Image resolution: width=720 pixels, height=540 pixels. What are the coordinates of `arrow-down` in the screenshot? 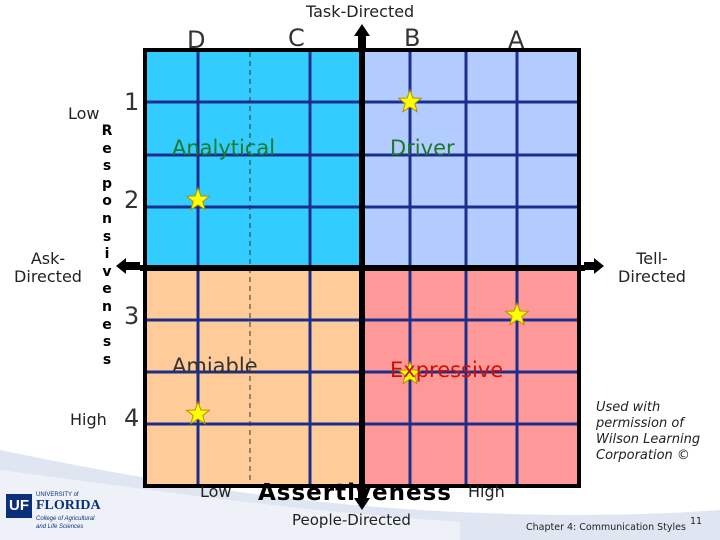 It's located at (362, 499).